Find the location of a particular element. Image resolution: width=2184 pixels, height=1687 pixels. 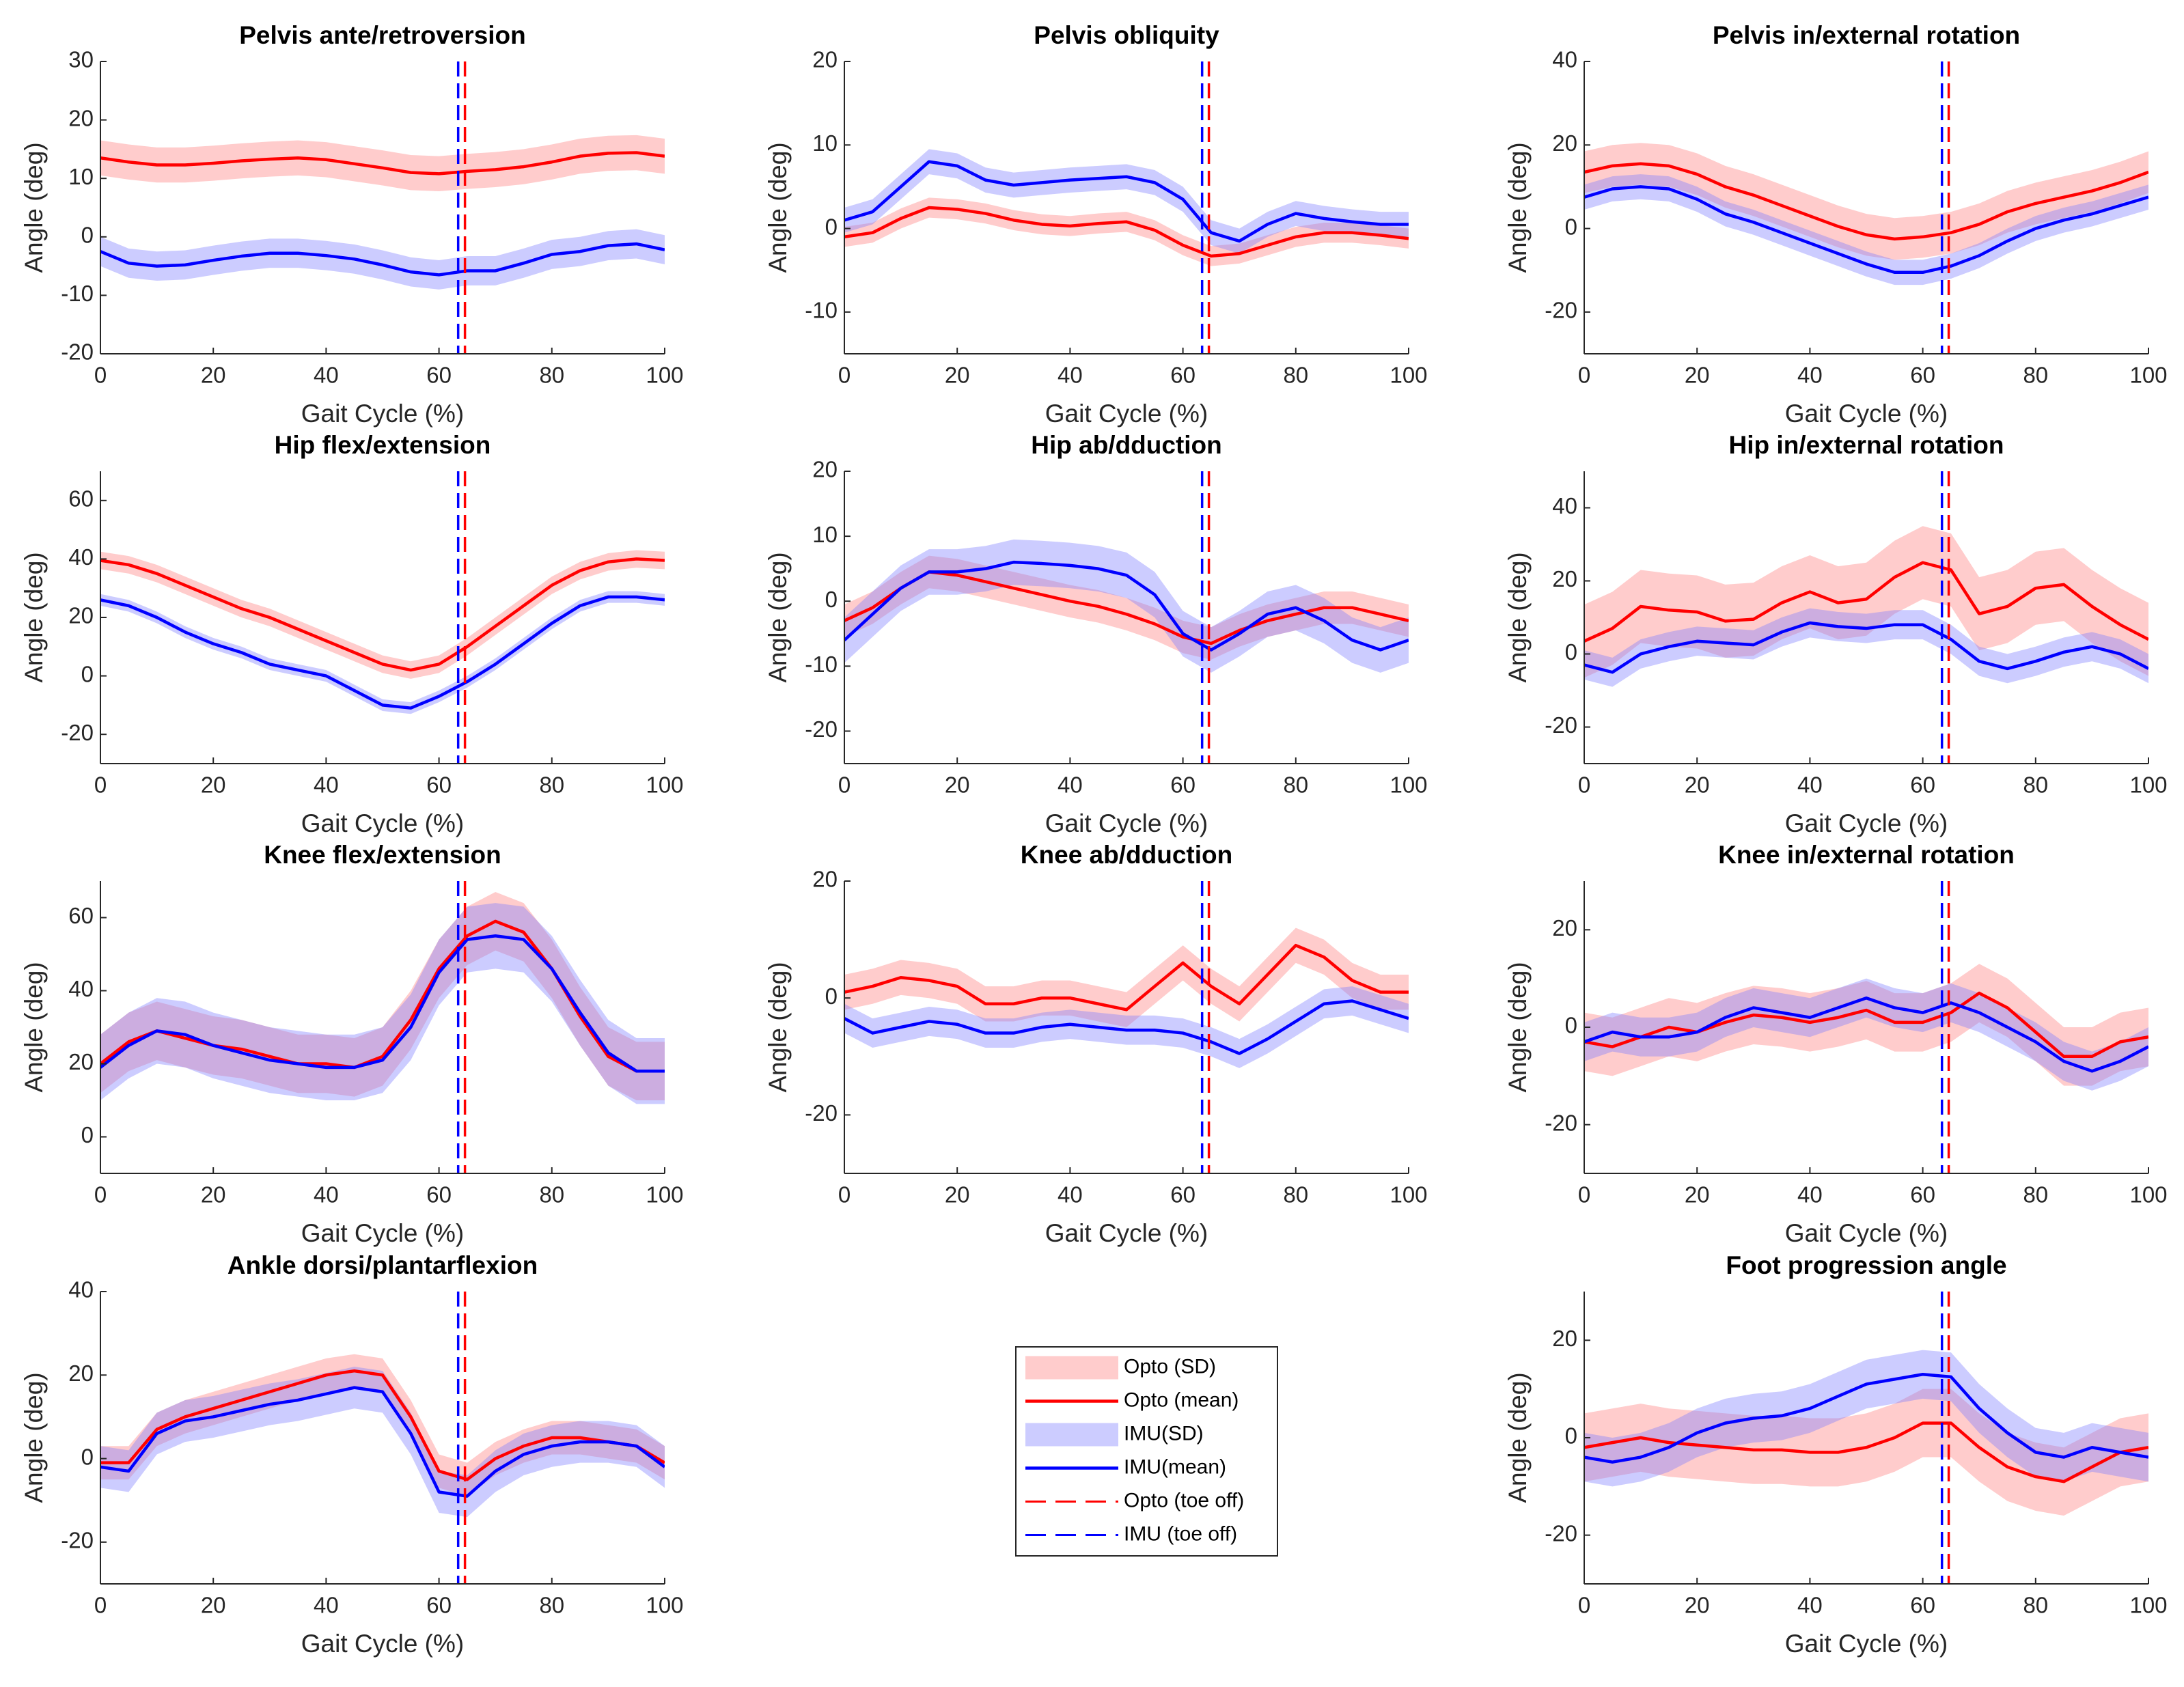

legend-label: Opto (mean) is located at coordinates (1181, 1400).